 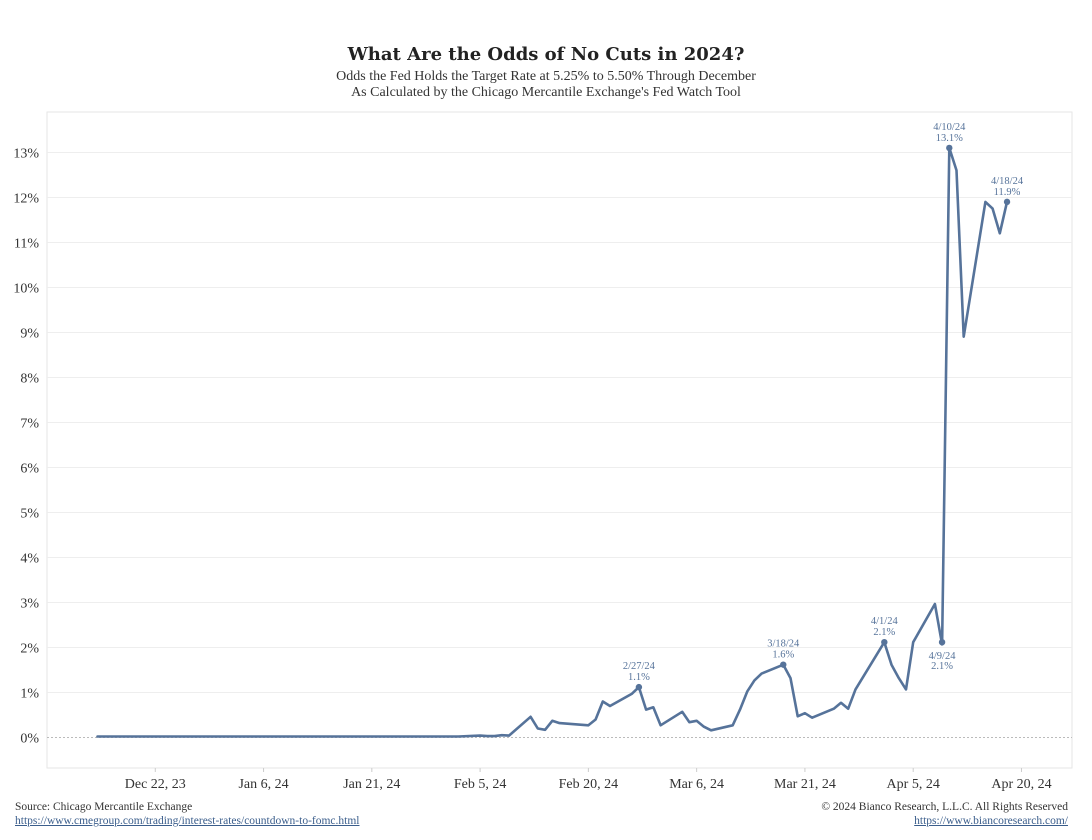 What do you see at coordinates (1007, 181) in the screenshot?
I see `annotation-date-label: 4/18/24` at bounding box center [1007, 181].